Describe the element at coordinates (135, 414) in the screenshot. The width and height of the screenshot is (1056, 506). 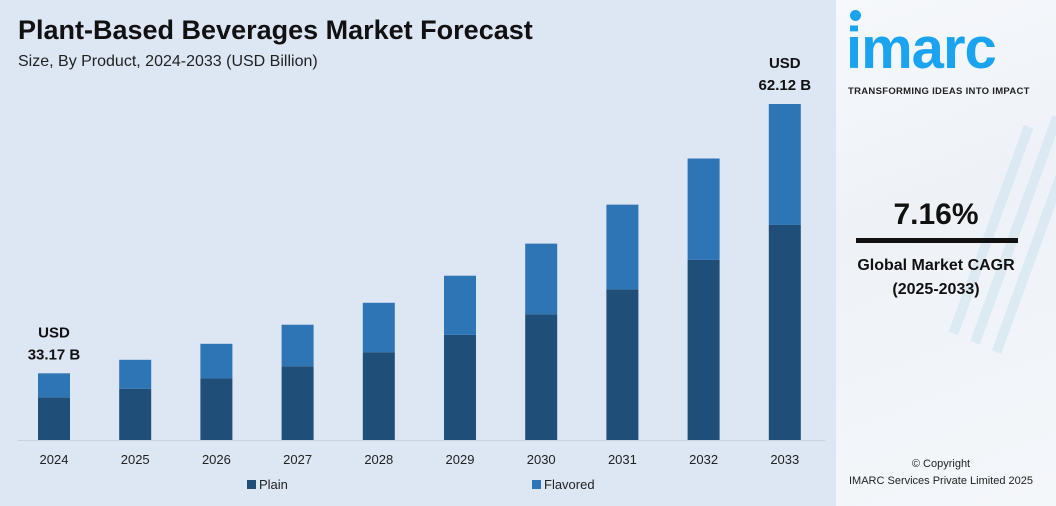
I see `bar-plain-2025` at that location.